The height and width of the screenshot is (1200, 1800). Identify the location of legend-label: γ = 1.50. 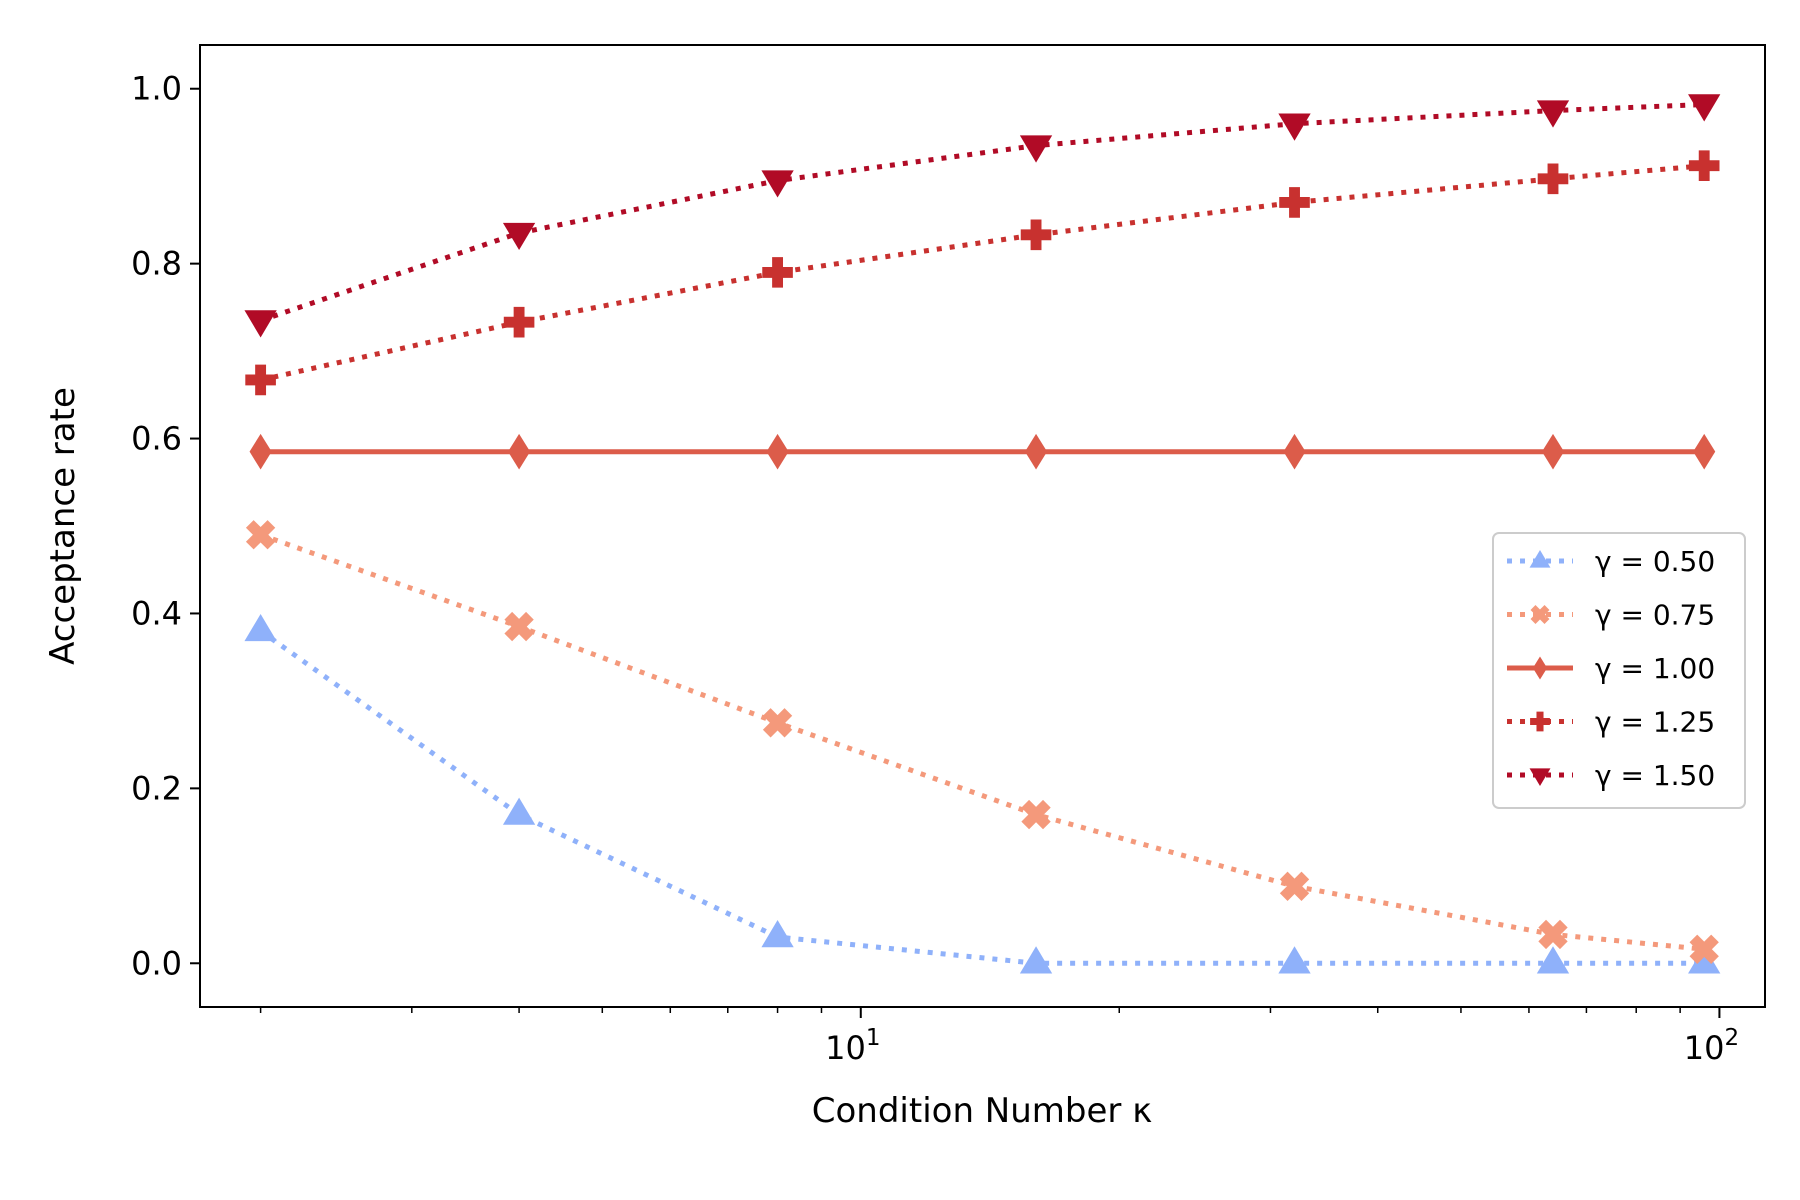
(1655, 775).